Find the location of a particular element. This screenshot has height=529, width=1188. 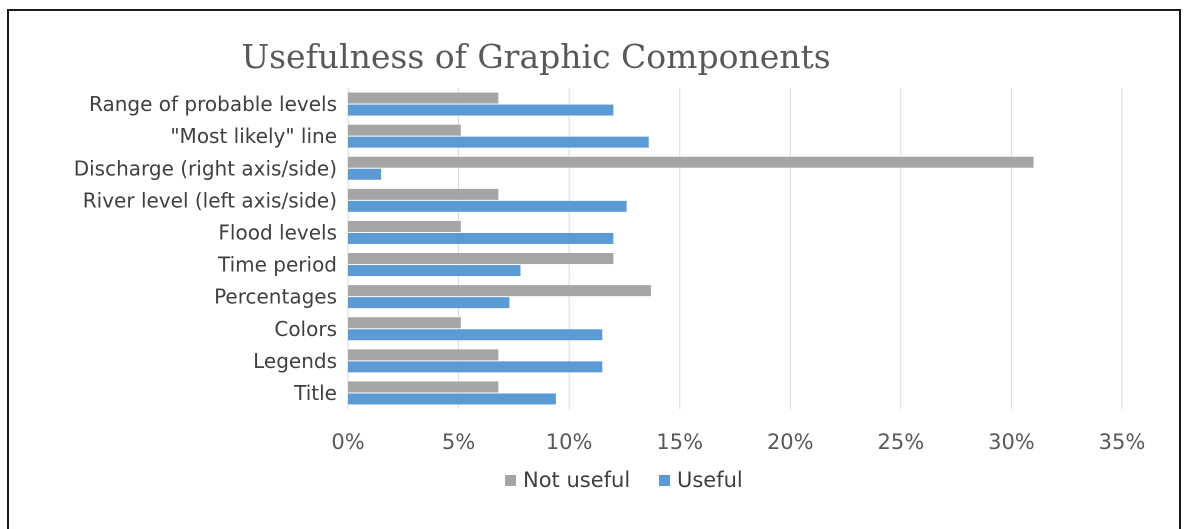

bar-not-useful-colors is located at coordinates (404, 323).